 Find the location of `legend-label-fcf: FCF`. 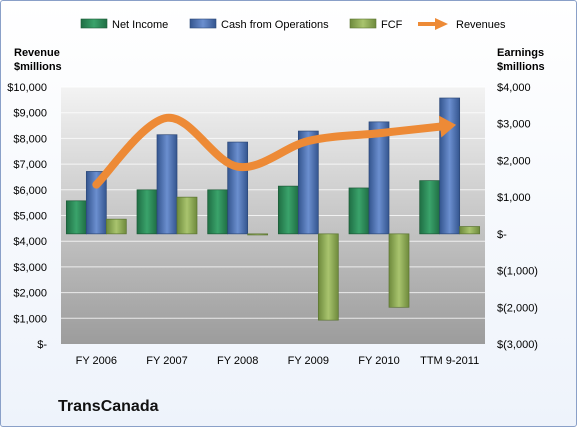

legend-label-fcf: FCF is located at coordinates (392, 25).